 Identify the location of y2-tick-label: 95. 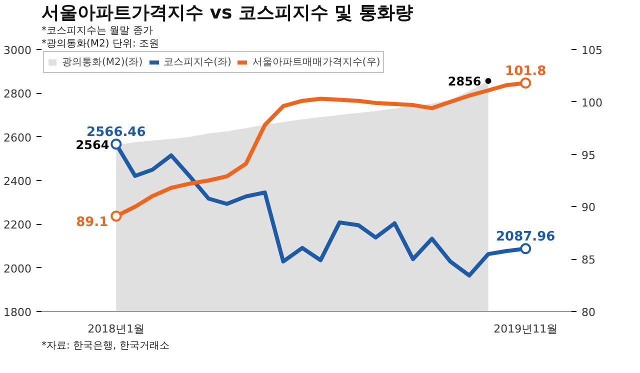
(589, 155).